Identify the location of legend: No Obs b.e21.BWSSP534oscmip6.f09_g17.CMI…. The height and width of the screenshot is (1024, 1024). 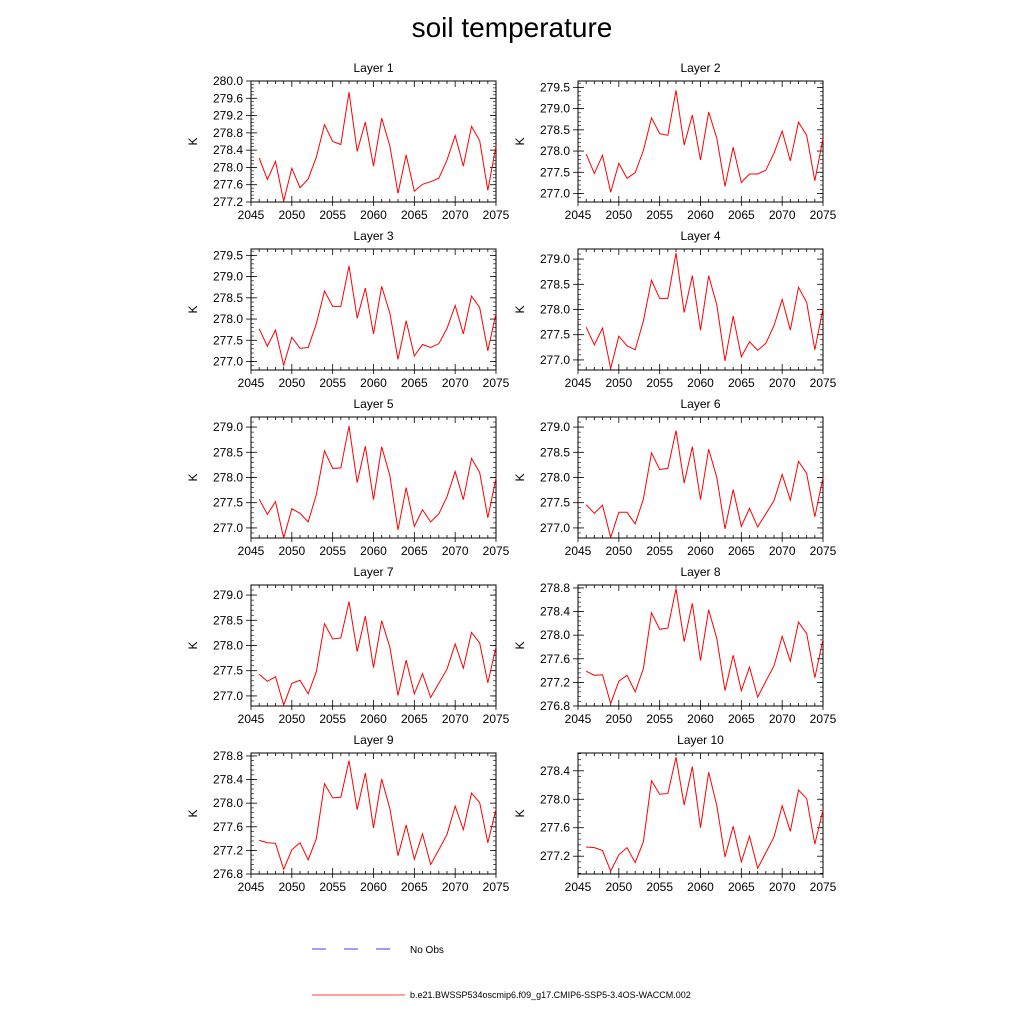
(501, 972).